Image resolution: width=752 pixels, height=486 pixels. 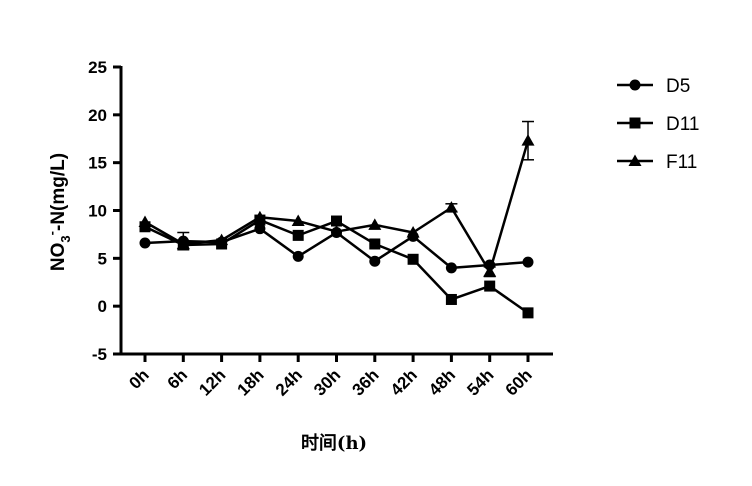 I want to click on y-tick-label: 20, so click(x=97, y=115).